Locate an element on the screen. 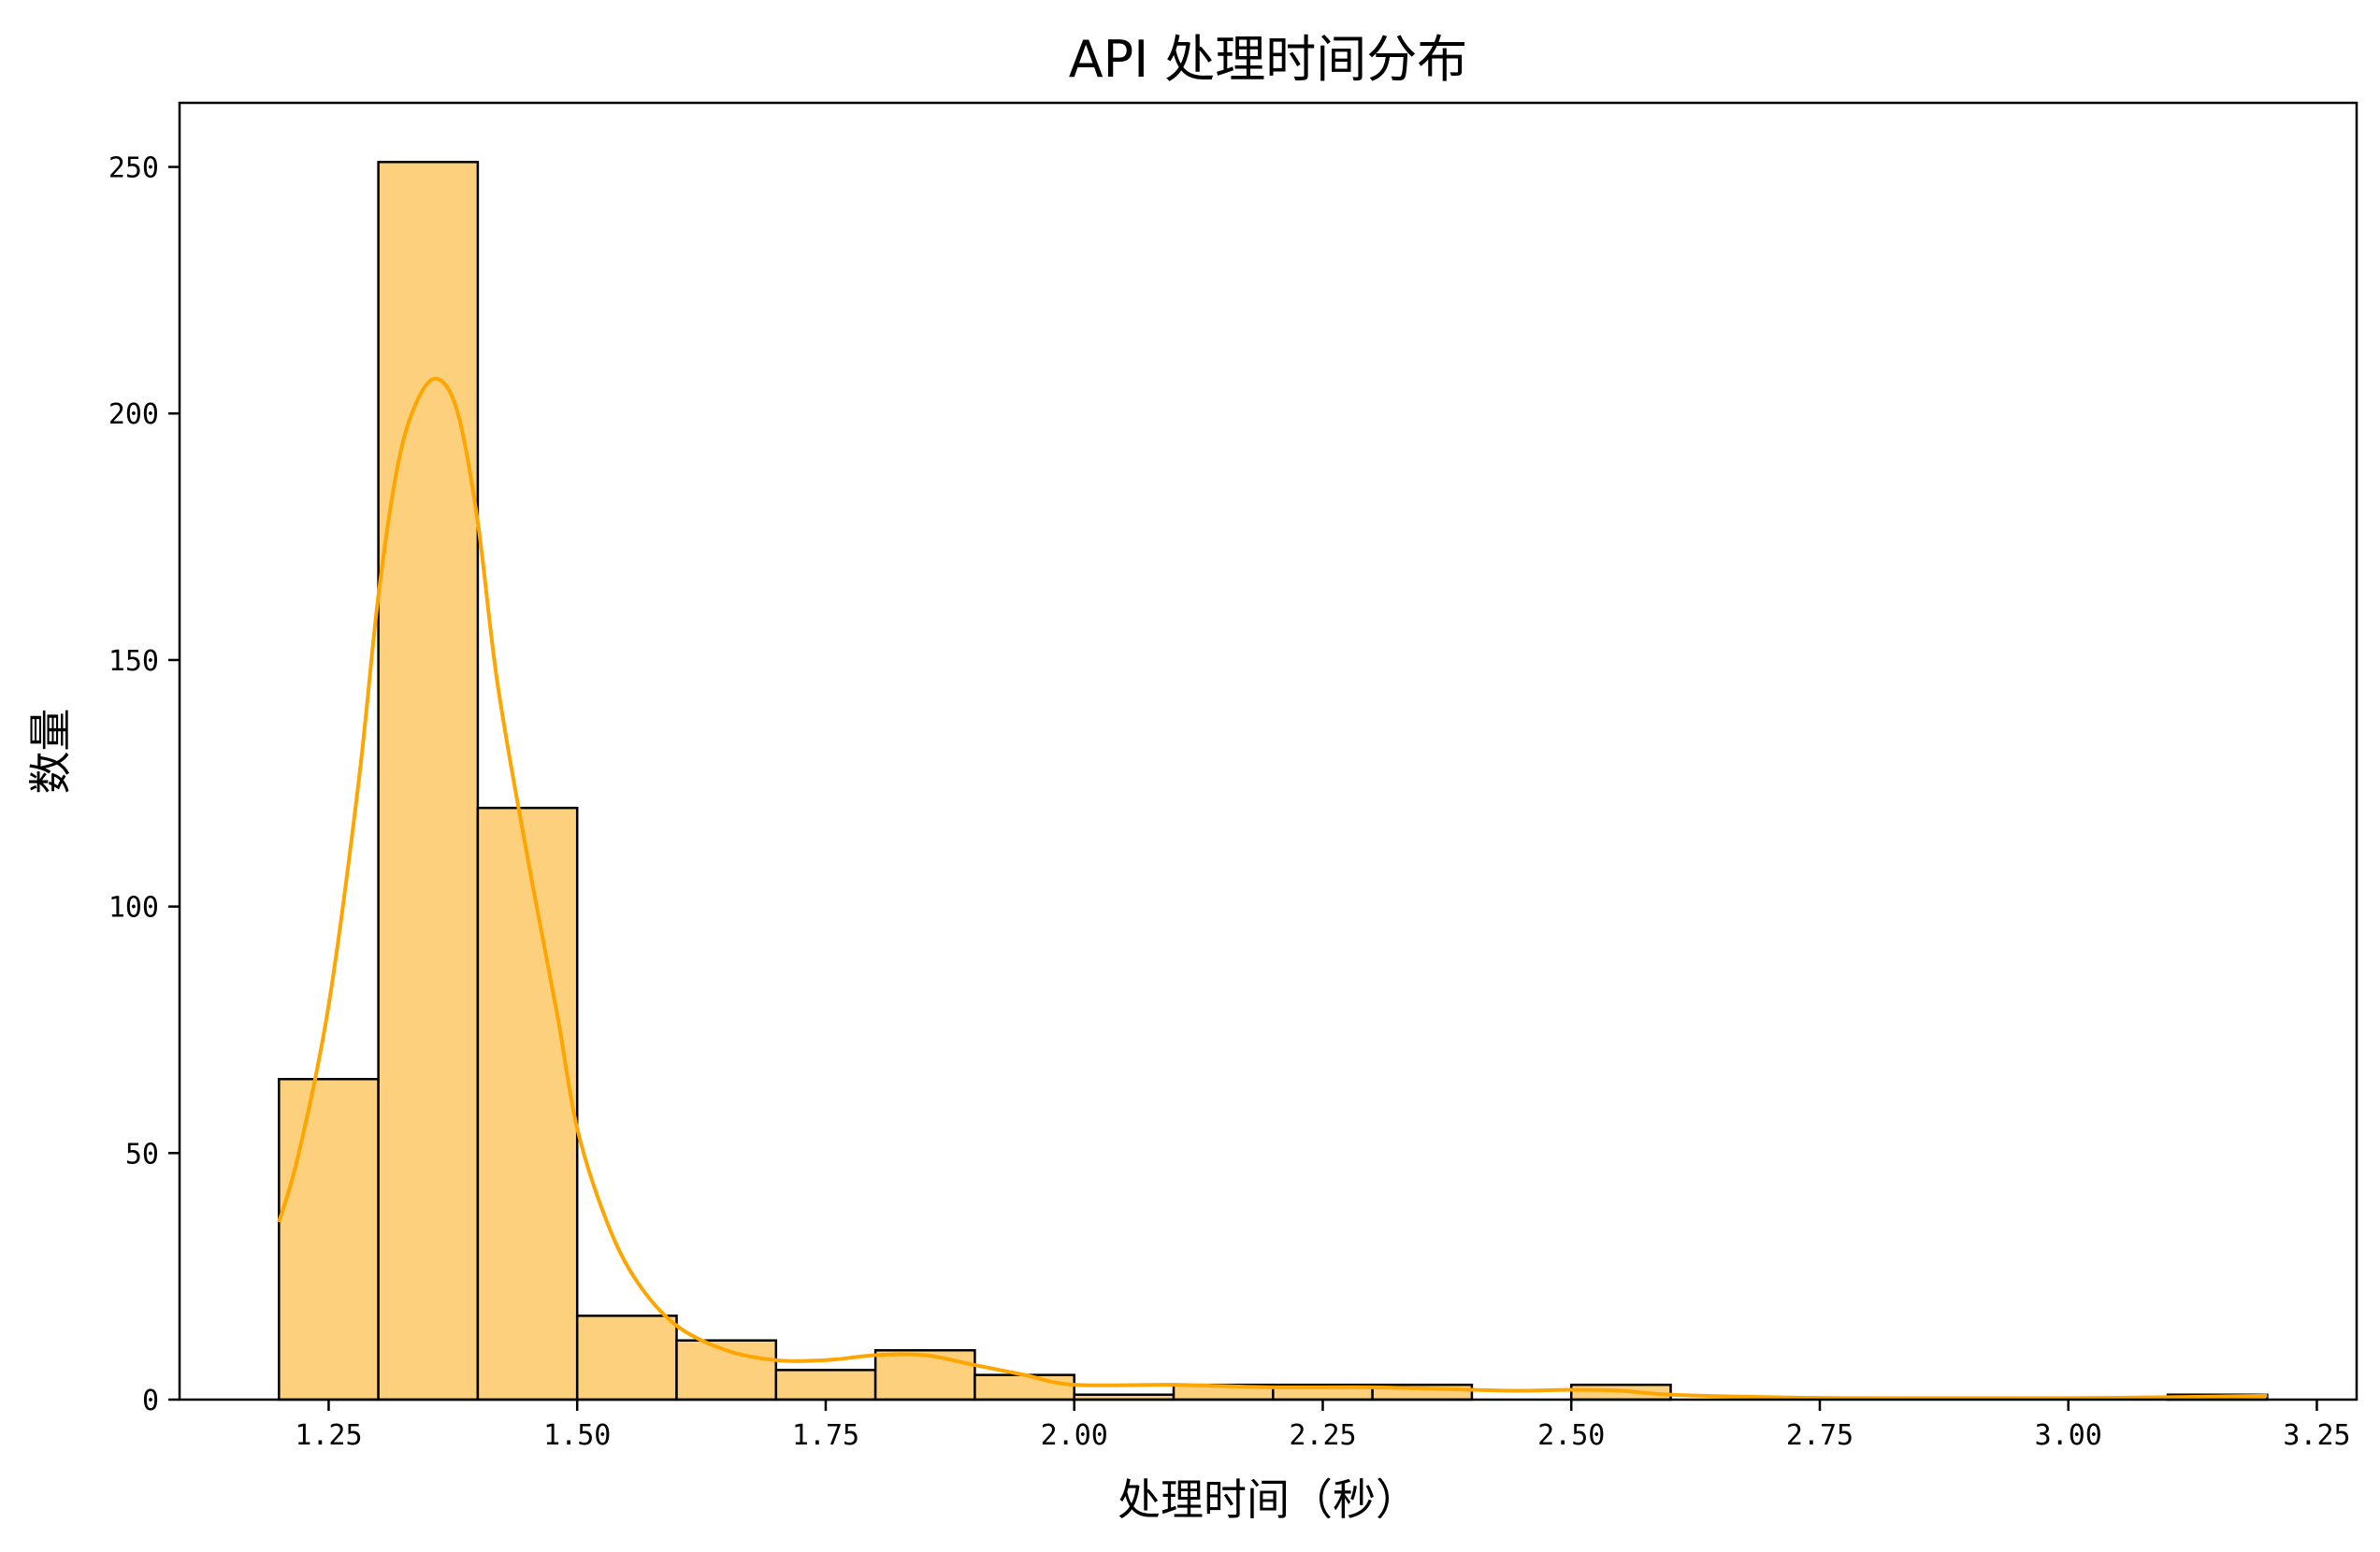  chart-title: API 处理时间分布 is located at coordinates (1268, 59).